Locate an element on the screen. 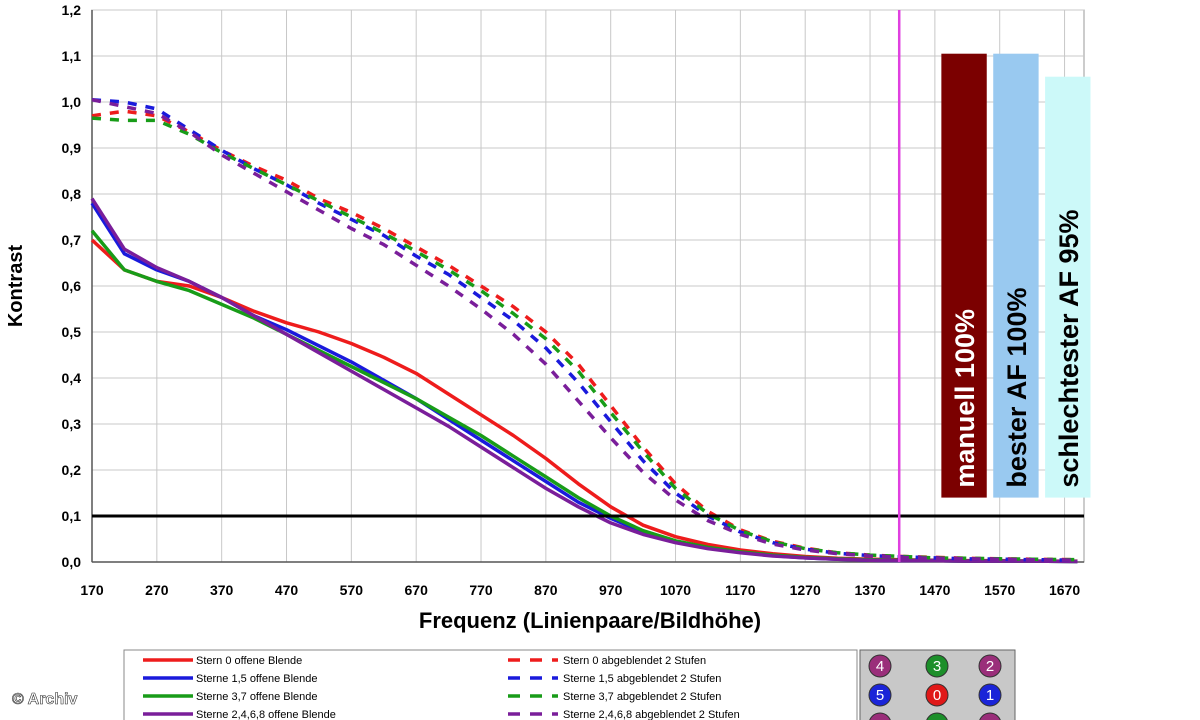 The height and width of the screenshot is (720, 1200). legend-entry-6: Sterne 3,7 abgeblendet 2 Stufen is located at coordinates (642, 697).